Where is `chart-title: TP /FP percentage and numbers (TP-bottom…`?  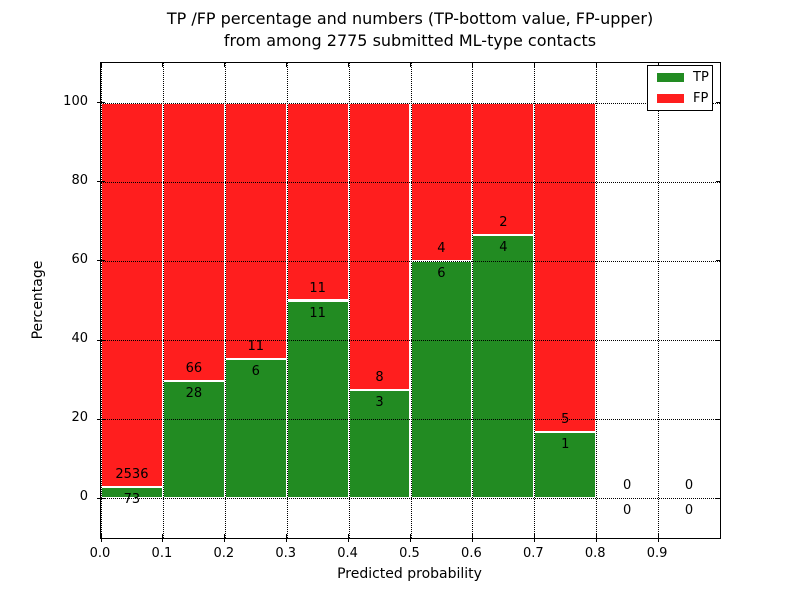 chart-title: TP /FP percentage and numbers (TP-bottom… is located at coordinates (410, 30).